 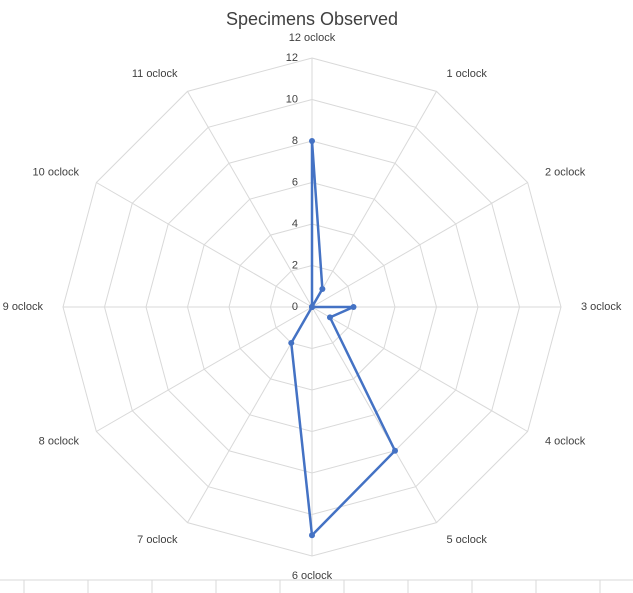 What do you see at coordinates (292, 99) in the screenshot?
I see `r-tick-label: 10` at bounding box center [292, 99].